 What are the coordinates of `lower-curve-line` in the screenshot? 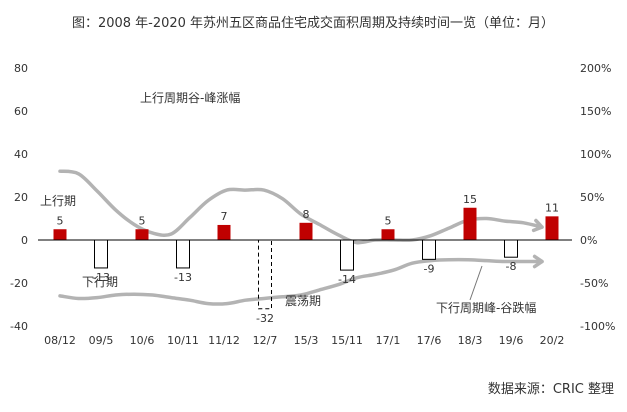 It's located at (301, 281).